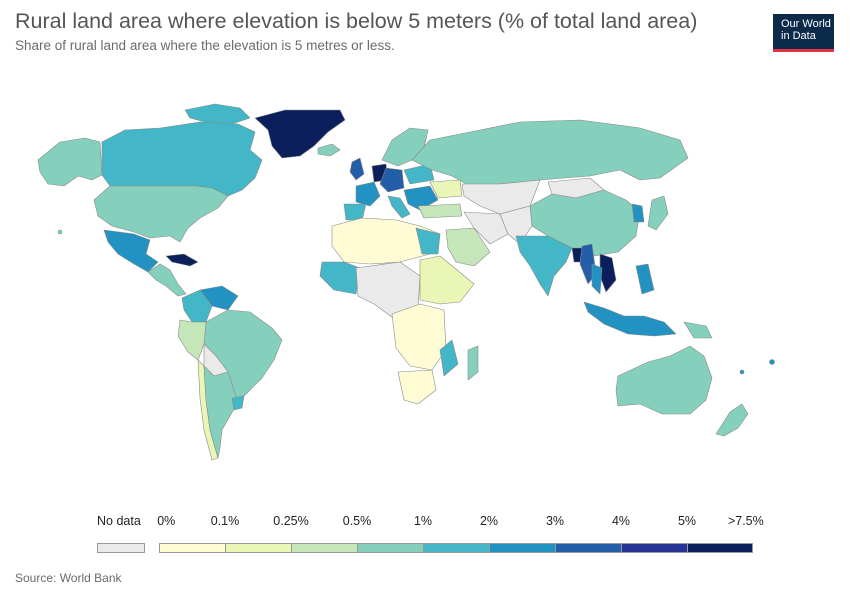 This screenshot has width=850, height=600. What do you see at coordinates (167, 280) in the screenshot?
I see `central-america` at bounding box center [167, 280].